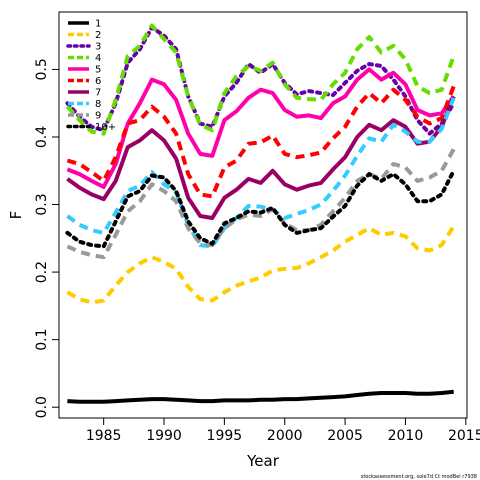 The image size is (480, 480). I want to click on y-axis-label: F, so click(16, 215).